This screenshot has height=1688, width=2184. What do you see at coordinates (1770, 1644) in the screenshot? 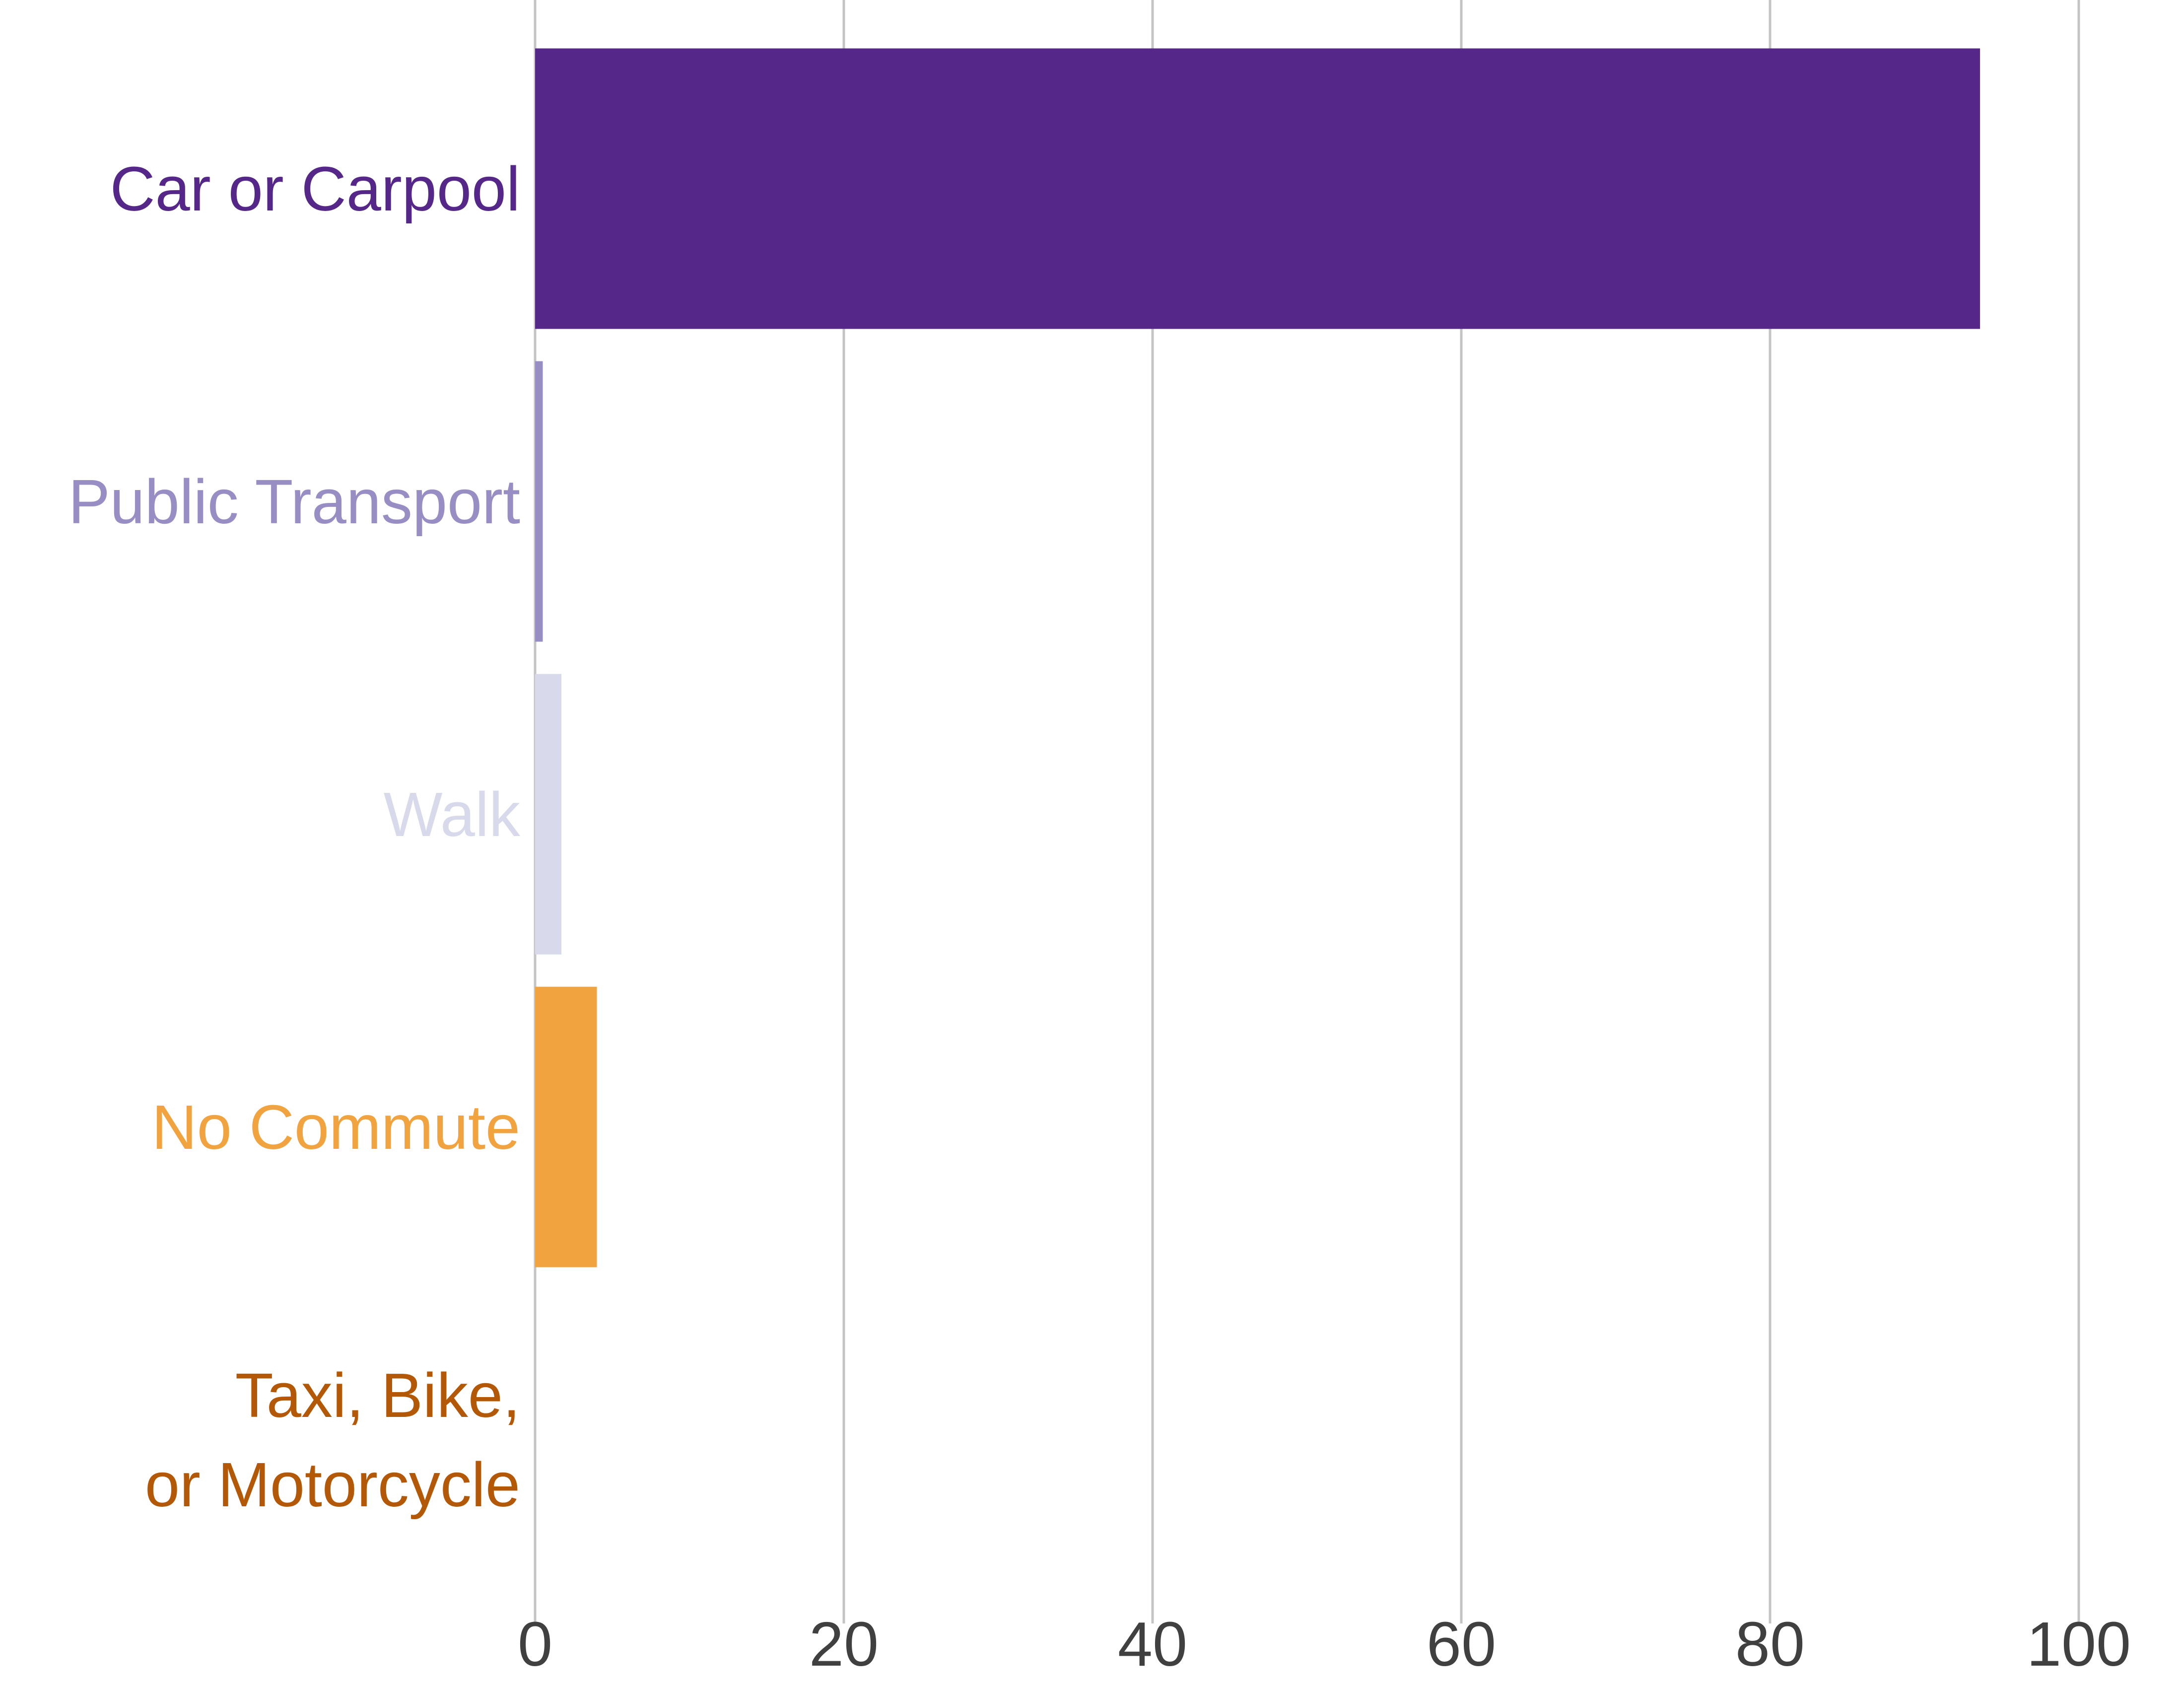
I see `x-tick-label-80: 80` at bounding box center [1770, 1644].